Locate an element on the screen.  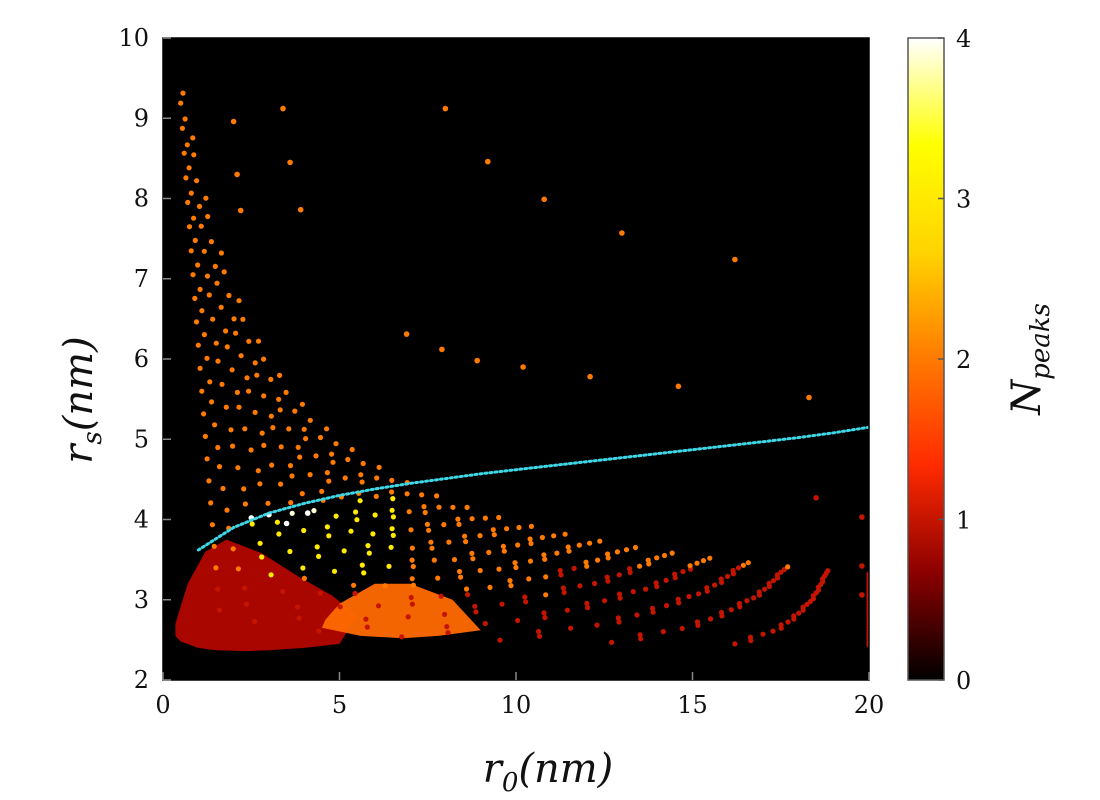
y-tick-label: 5 is located at coordinates (141, 439).